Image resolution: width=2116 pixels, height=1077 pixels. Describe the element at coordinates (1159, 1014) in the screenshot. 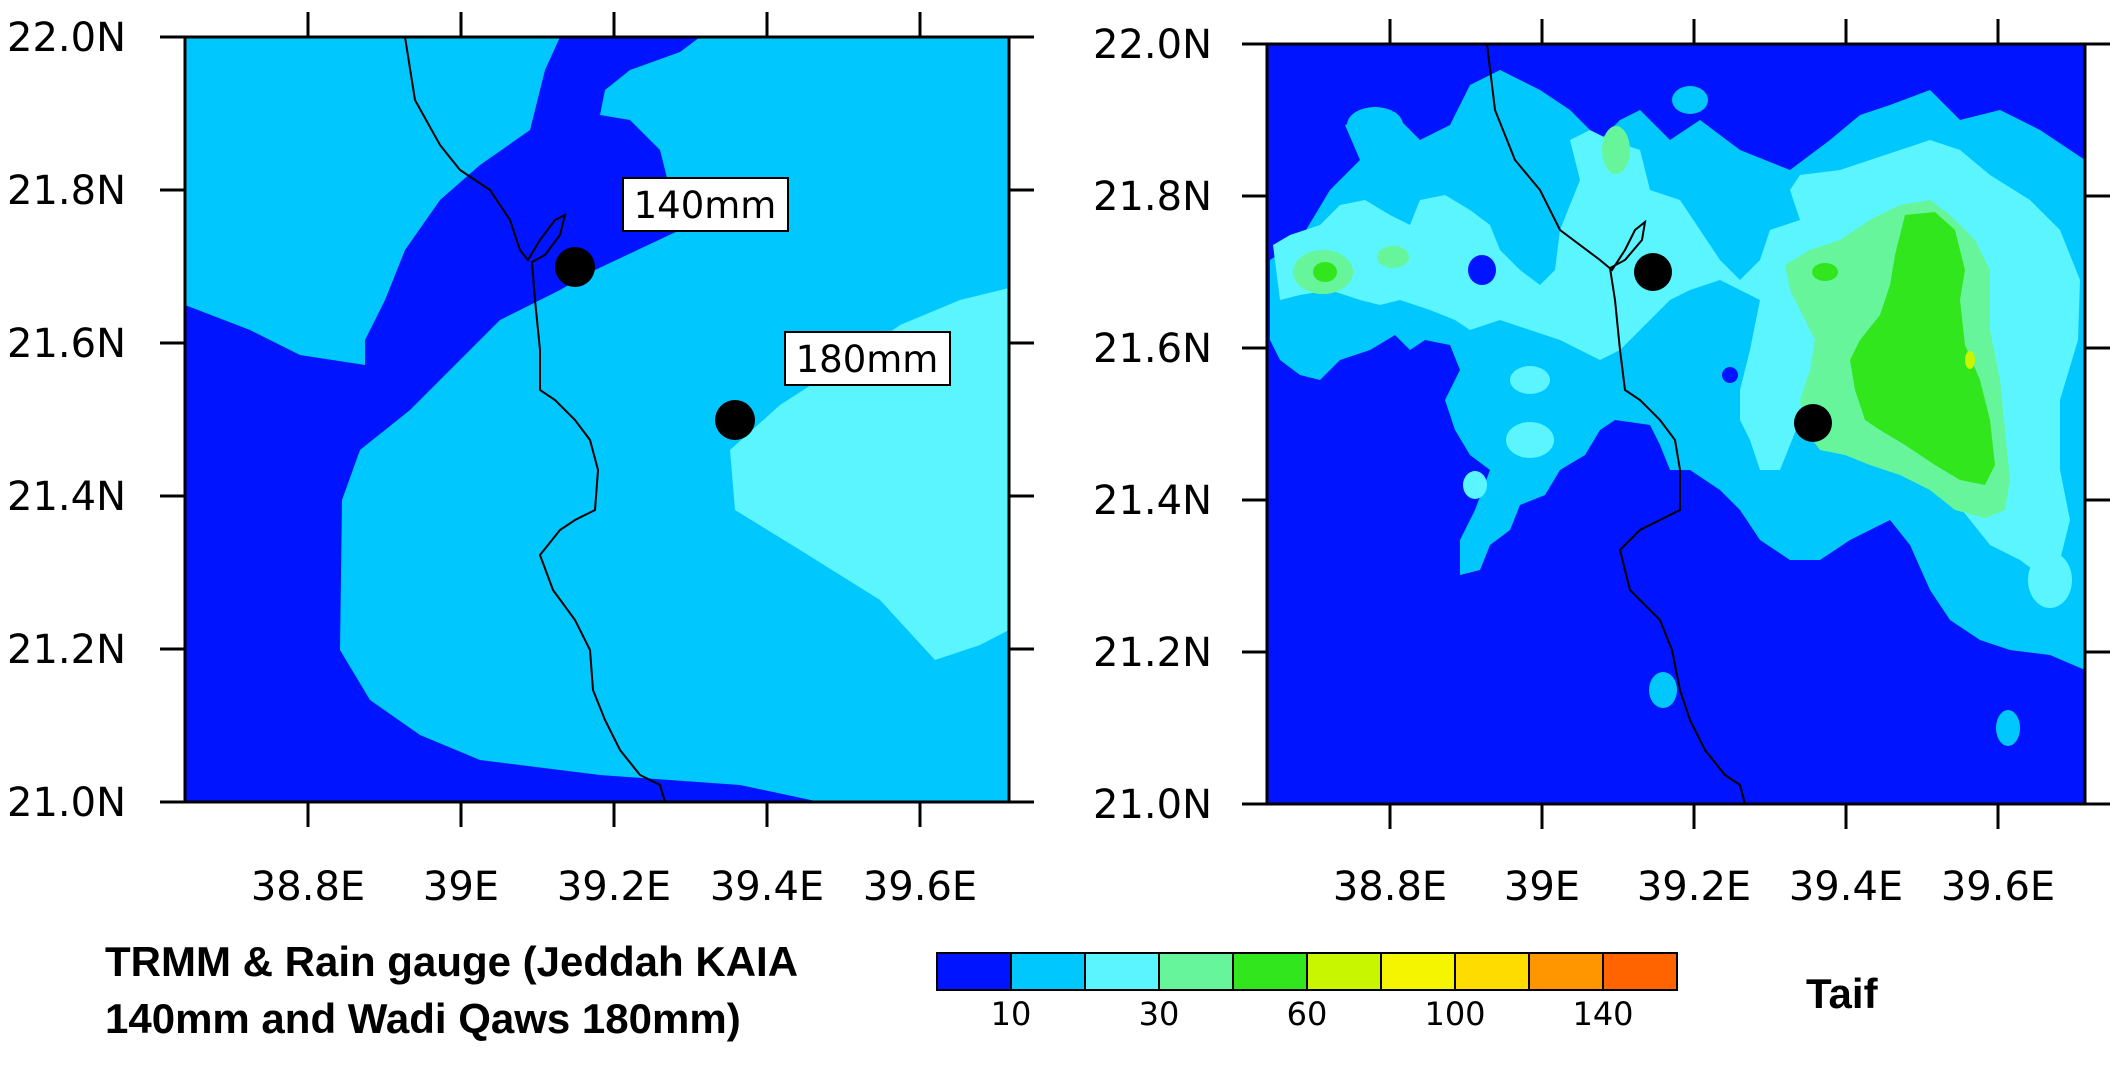

I see `colorbar-label: 30` at that location.